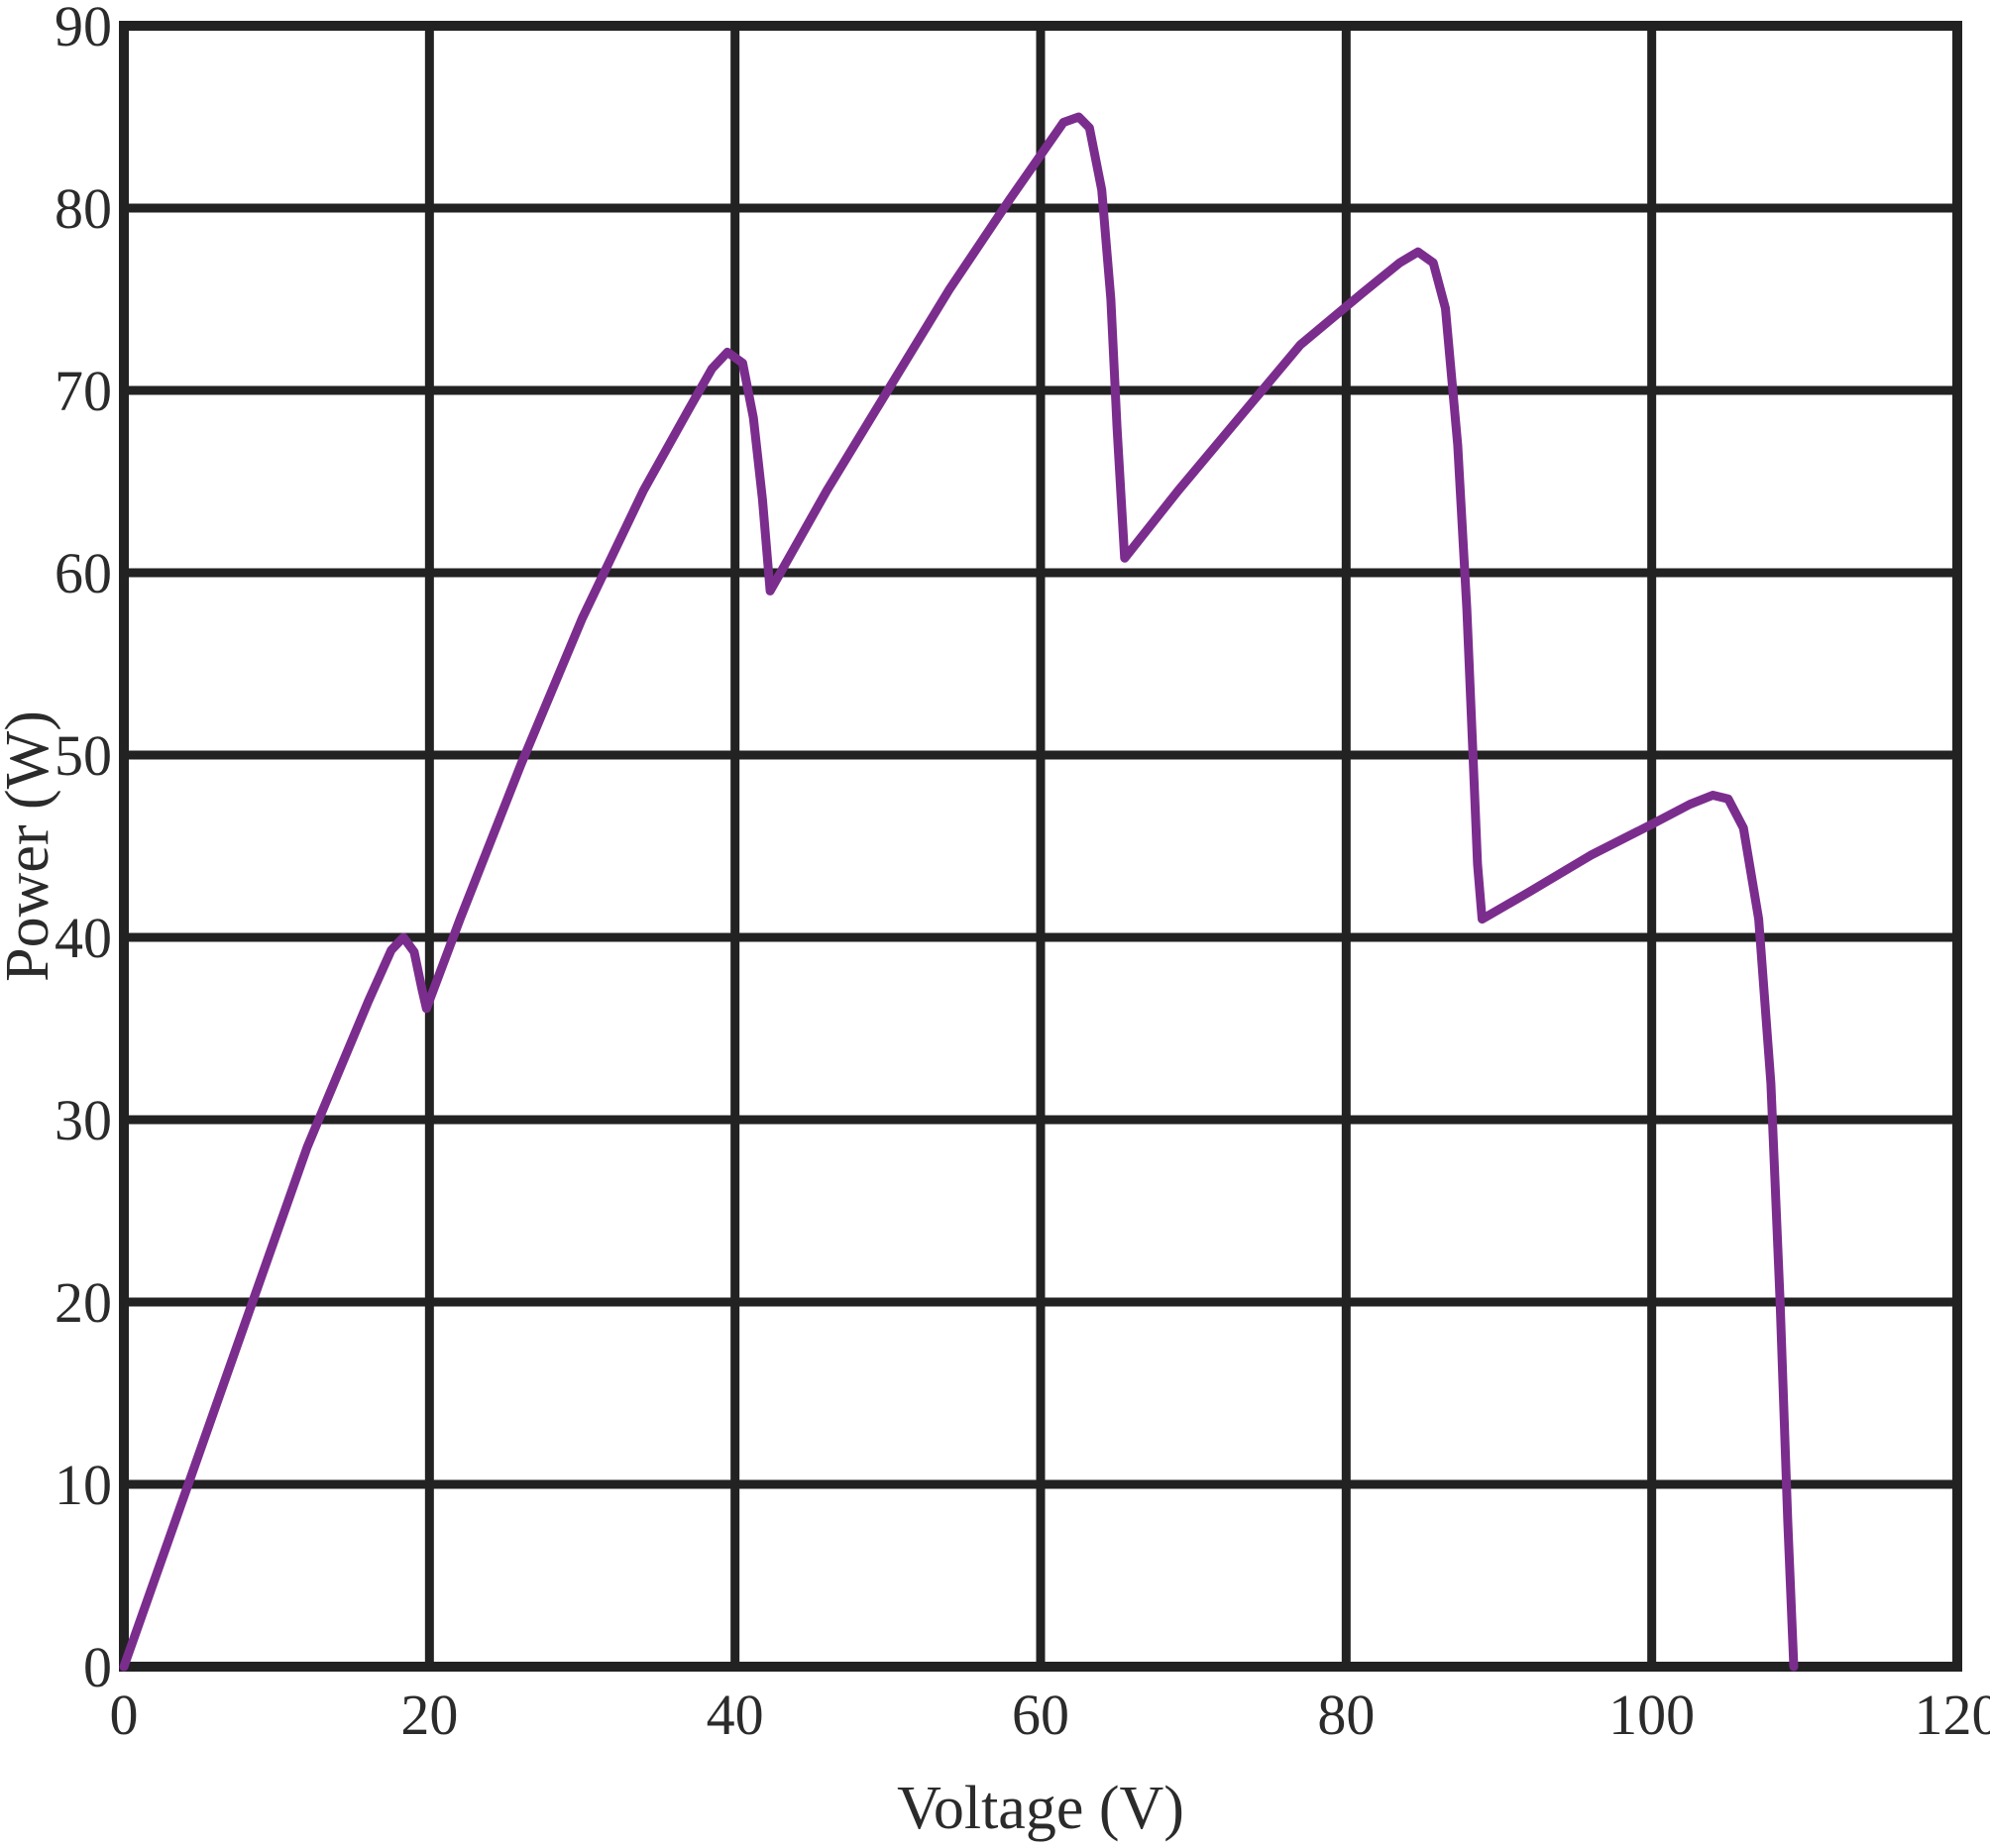  I want to click on y-tick-label-40: 40, so click(83, 938).